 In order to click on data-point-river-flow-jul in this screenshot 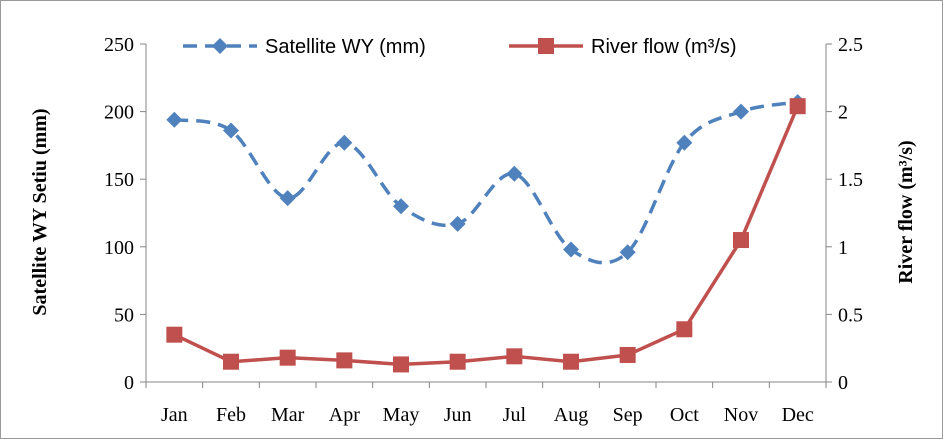, I will do `click(514, 356)`.